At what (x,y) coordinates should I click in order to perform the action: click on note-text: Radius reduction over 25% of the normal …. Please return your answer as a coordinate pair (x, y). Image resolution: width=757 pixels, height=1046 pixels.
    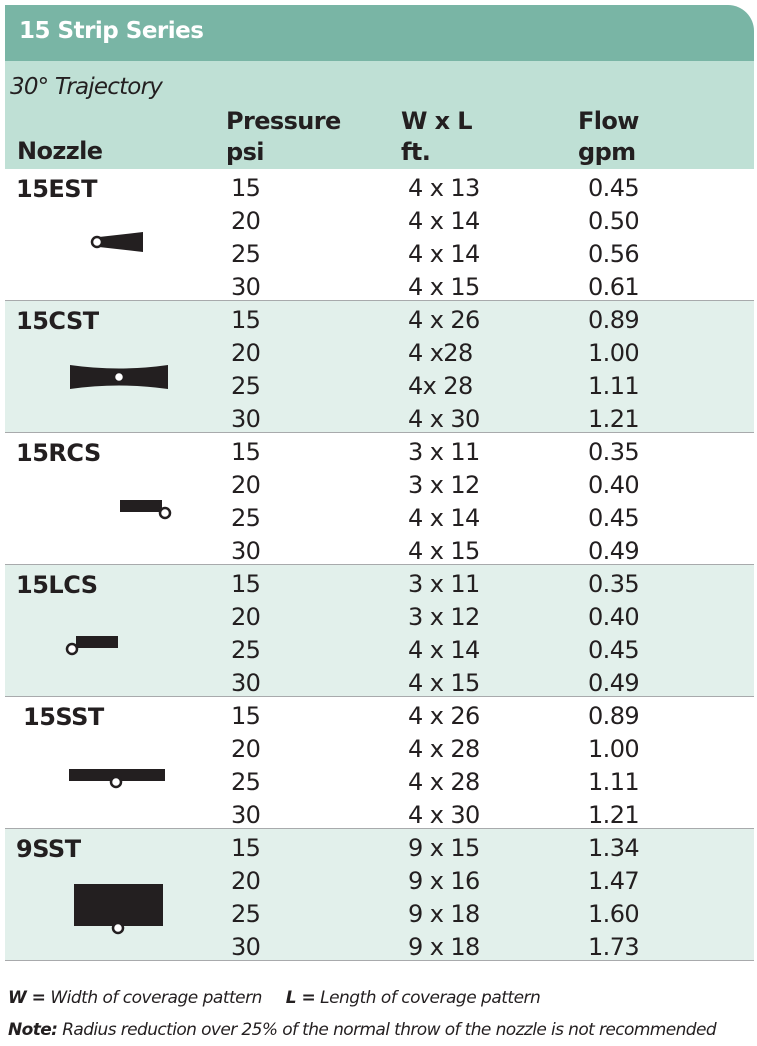
    Looking at the image, I should click on (389, 1030).